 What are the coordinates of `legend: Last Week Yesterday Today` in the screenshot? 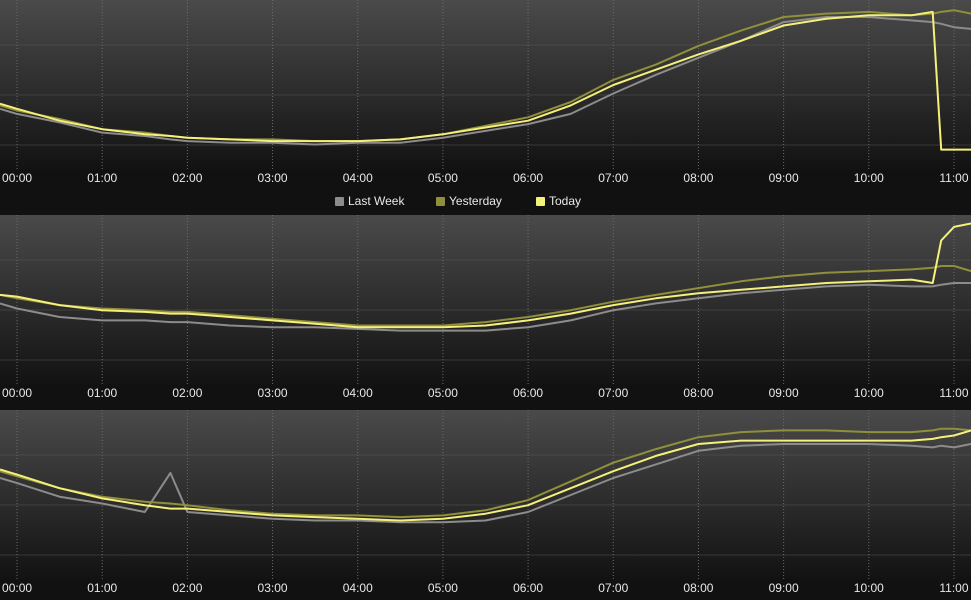 It's located at (458, 201).